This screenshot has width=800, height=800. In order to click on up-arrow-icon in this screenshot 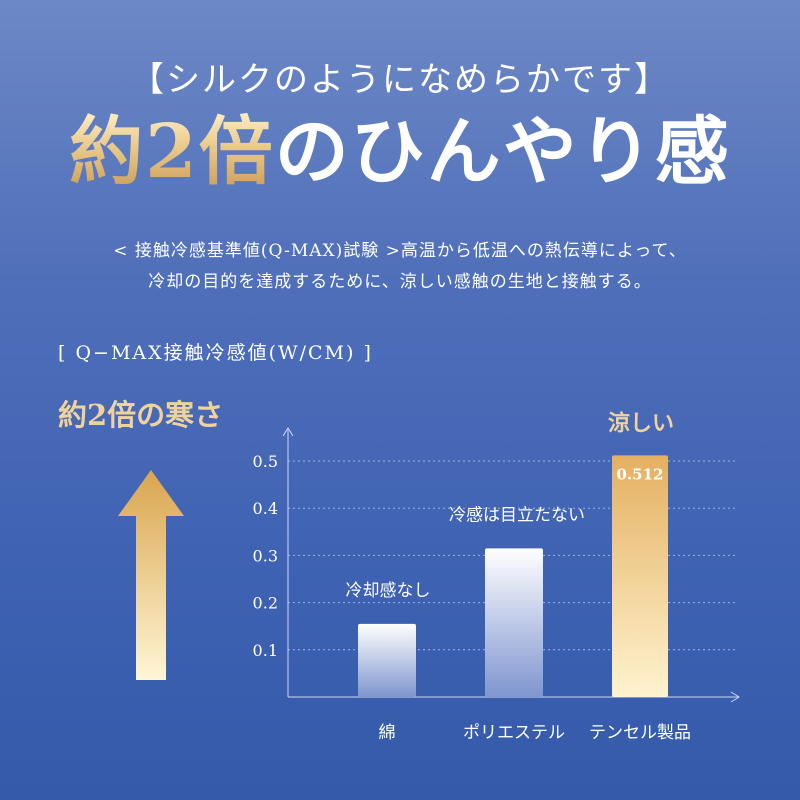, I will do `click(151, 577)`.